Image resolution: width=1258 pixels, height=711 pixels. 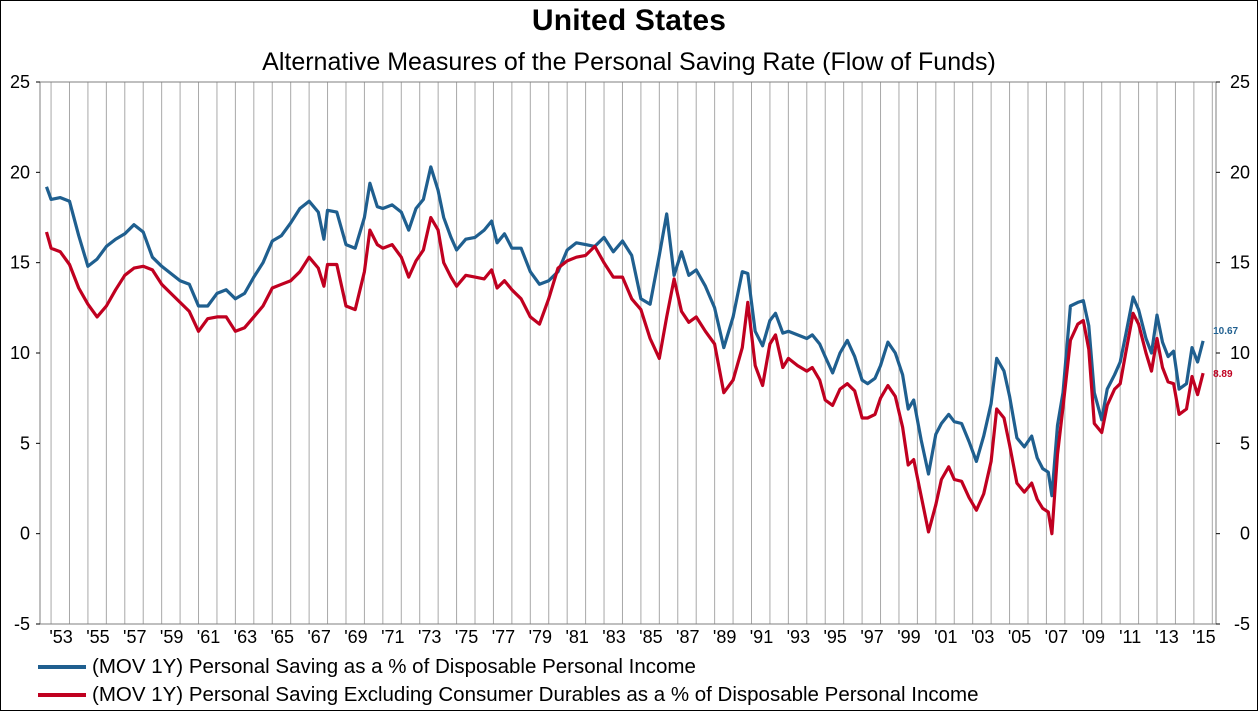 I want to click on x-tick-label: '57, so click(x=134, y=637).